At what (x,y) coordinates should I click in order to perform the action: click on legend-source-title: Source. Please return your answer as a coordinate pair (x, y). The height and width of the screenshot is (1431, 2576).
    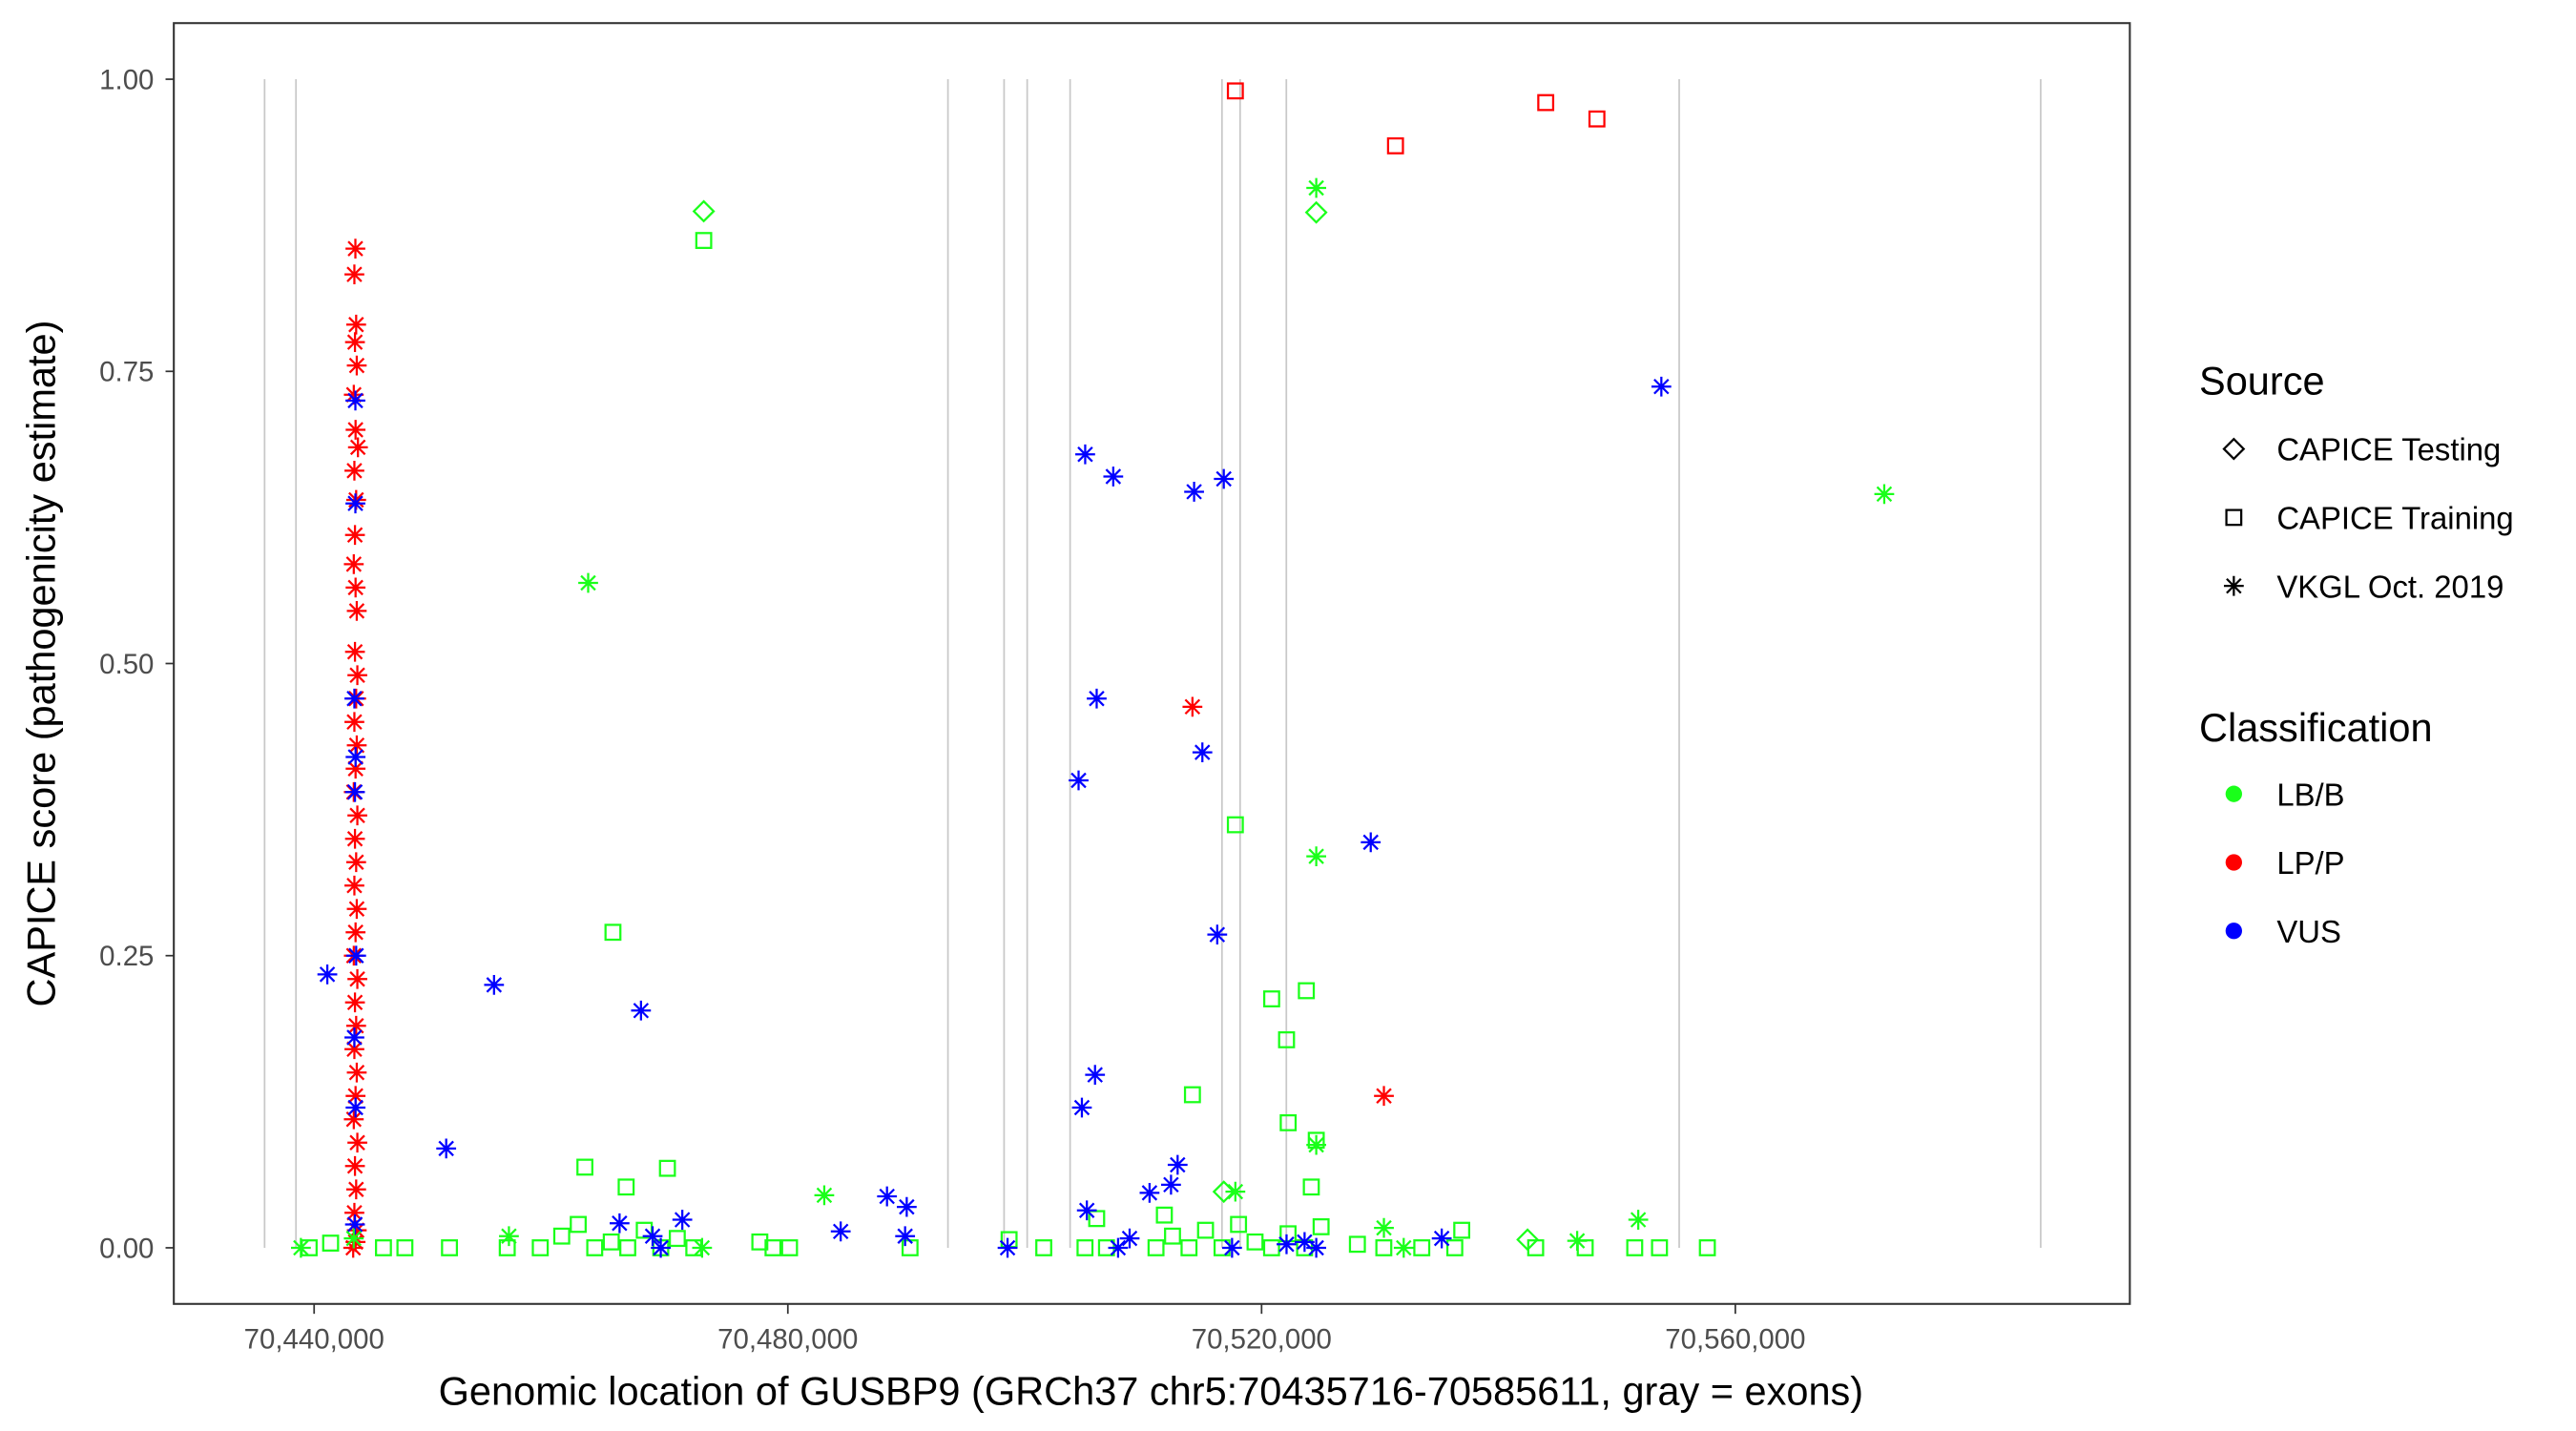
    Looking at the image, I should click on (2262, 380).